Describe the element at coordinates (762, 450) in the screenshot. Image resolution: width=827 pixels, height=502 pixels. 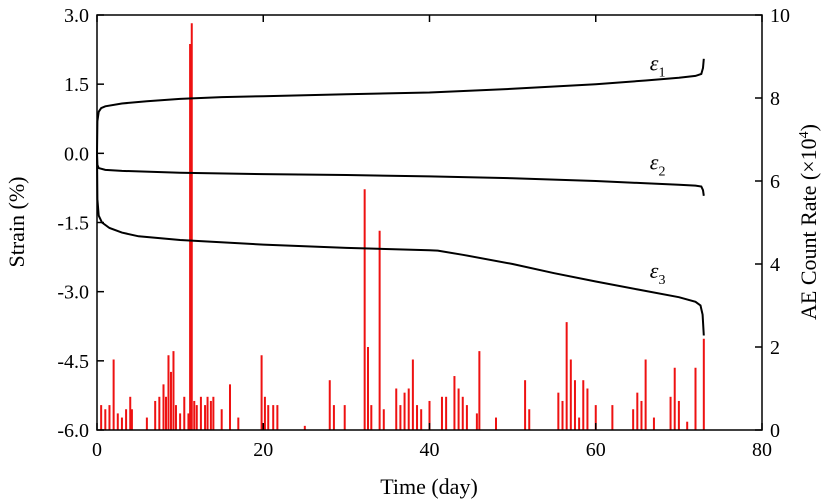
I see `x-tick-label: 80` at that location.